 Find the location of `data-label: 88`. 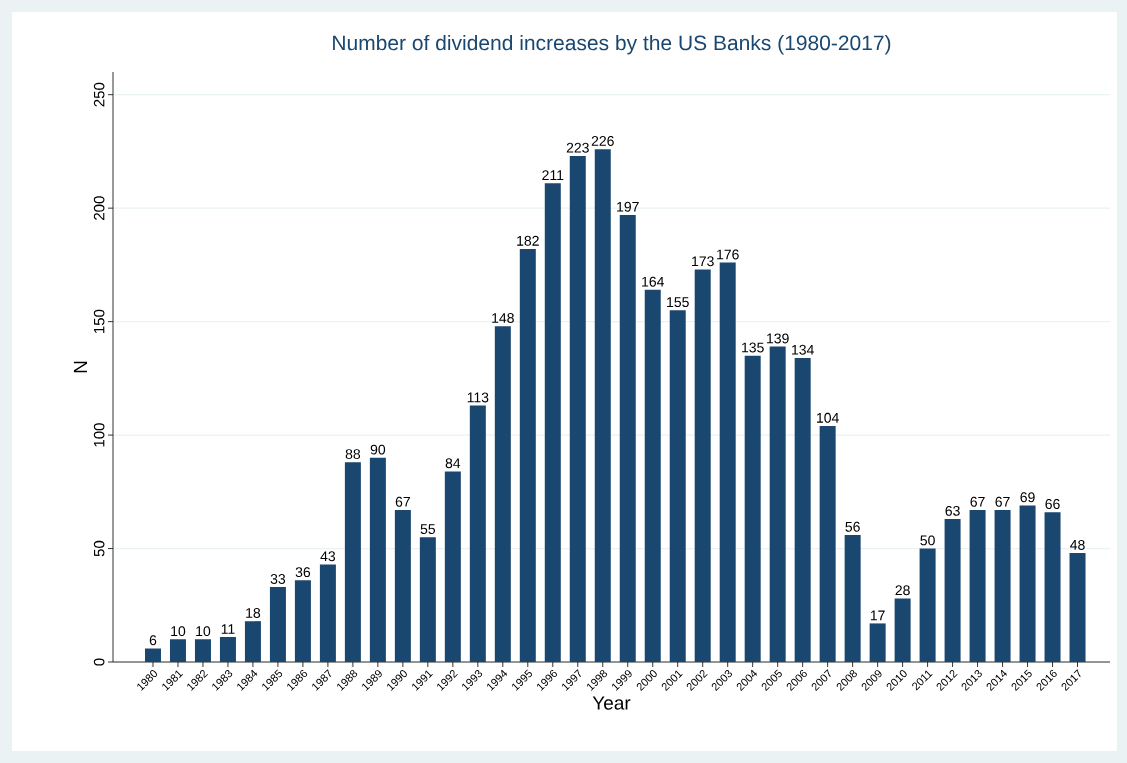

data-label: 88 is located at coordinates (353, 454).